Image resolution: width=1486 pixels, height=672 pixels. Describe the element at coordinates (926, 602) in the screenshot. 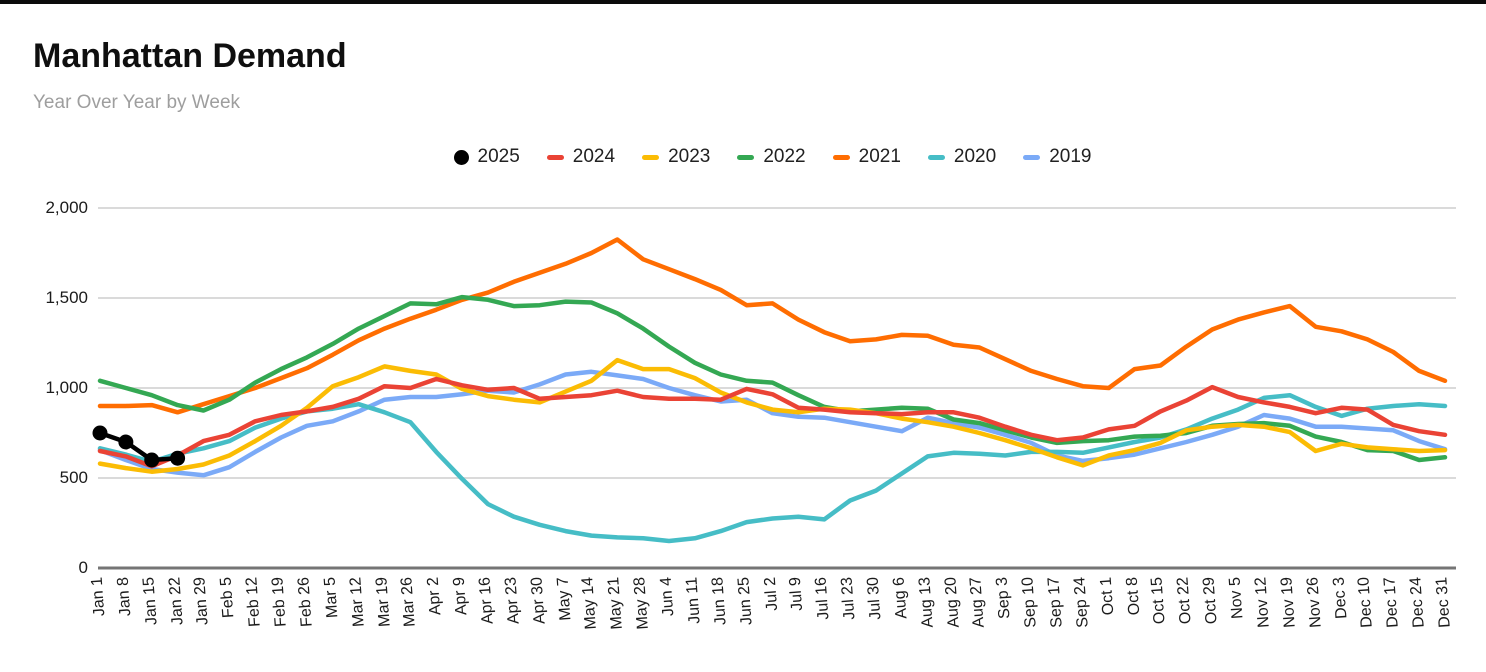

I see `x-axis-tick-label: Aug 13` at that location.